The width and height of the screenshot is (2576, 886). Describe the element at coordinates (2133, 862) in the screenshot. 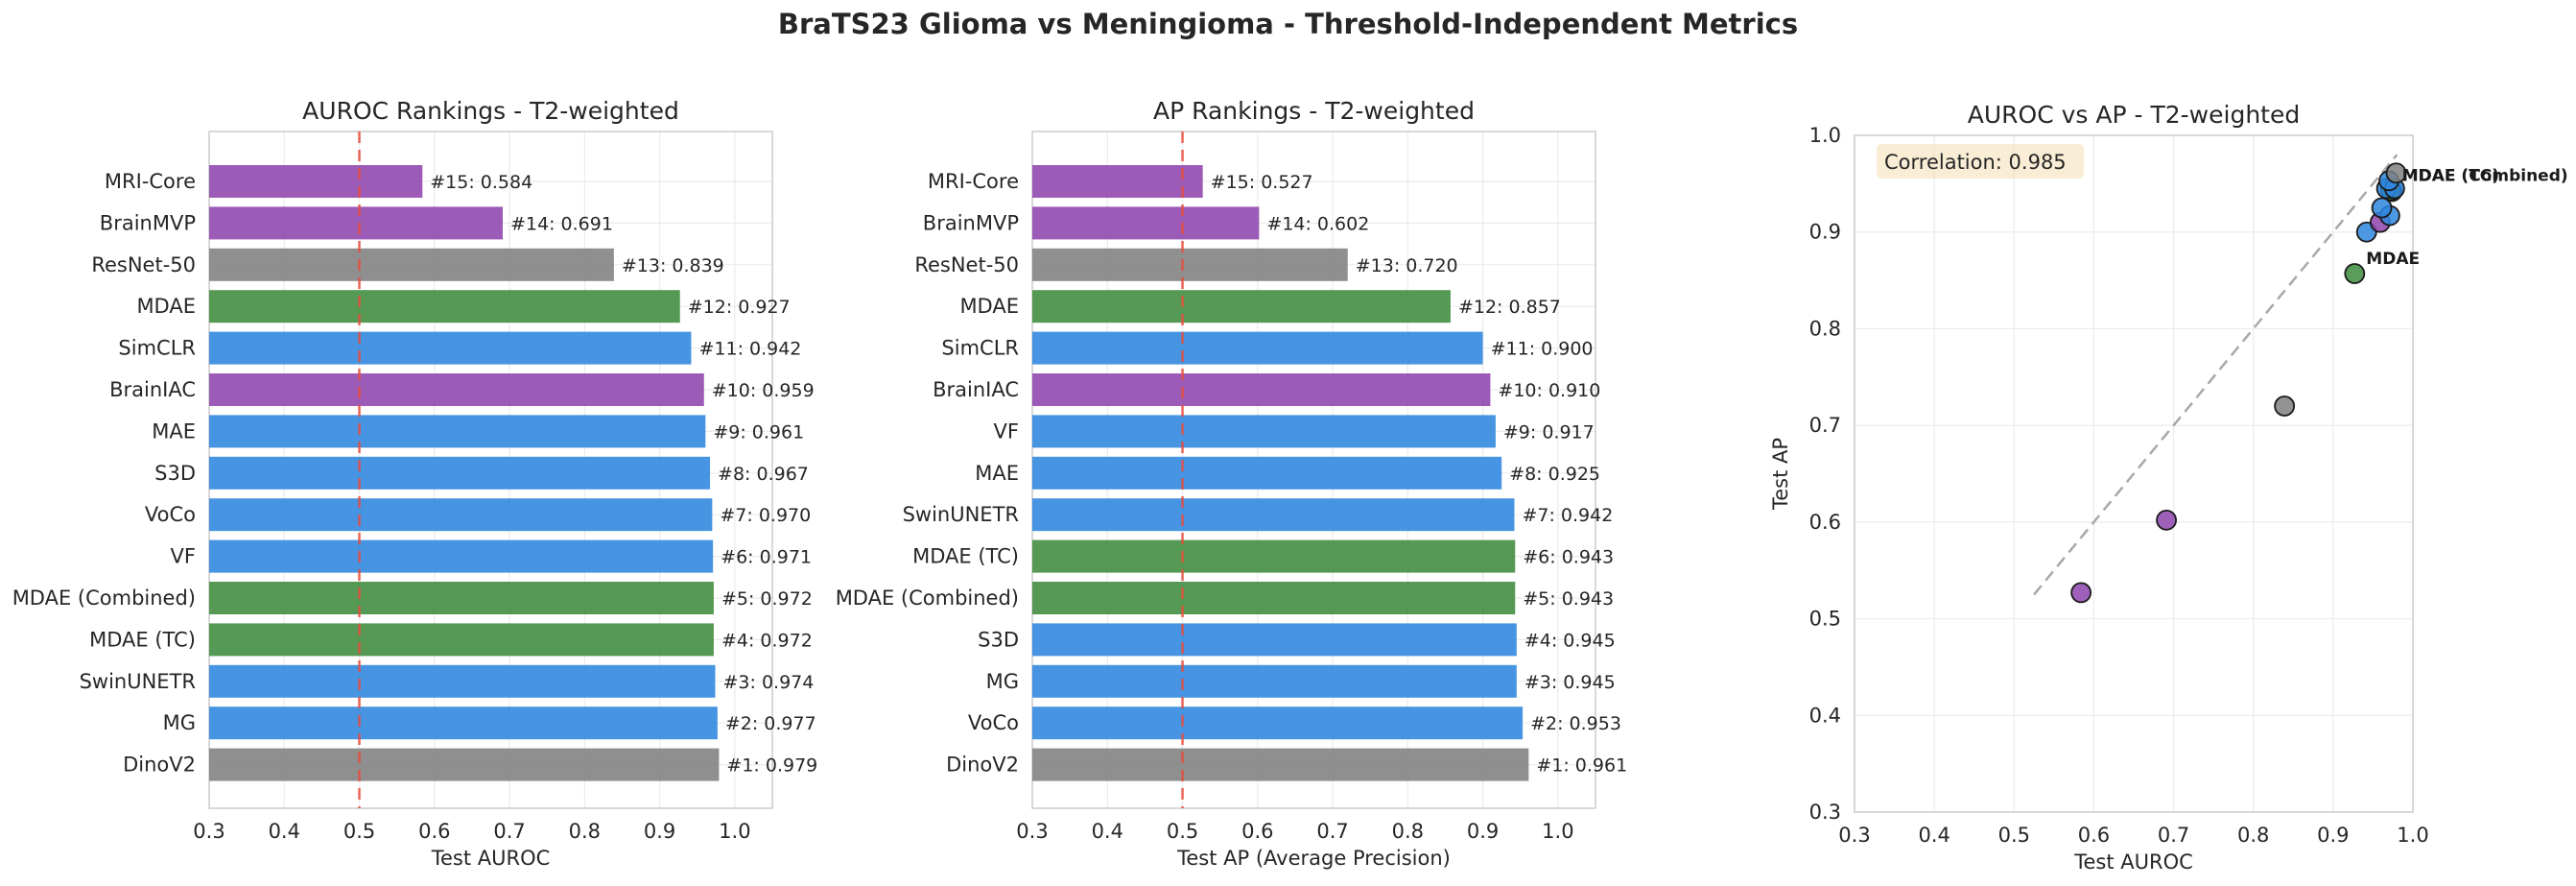

I see `scatter-x-axis-label: Test AUROC` at that location.